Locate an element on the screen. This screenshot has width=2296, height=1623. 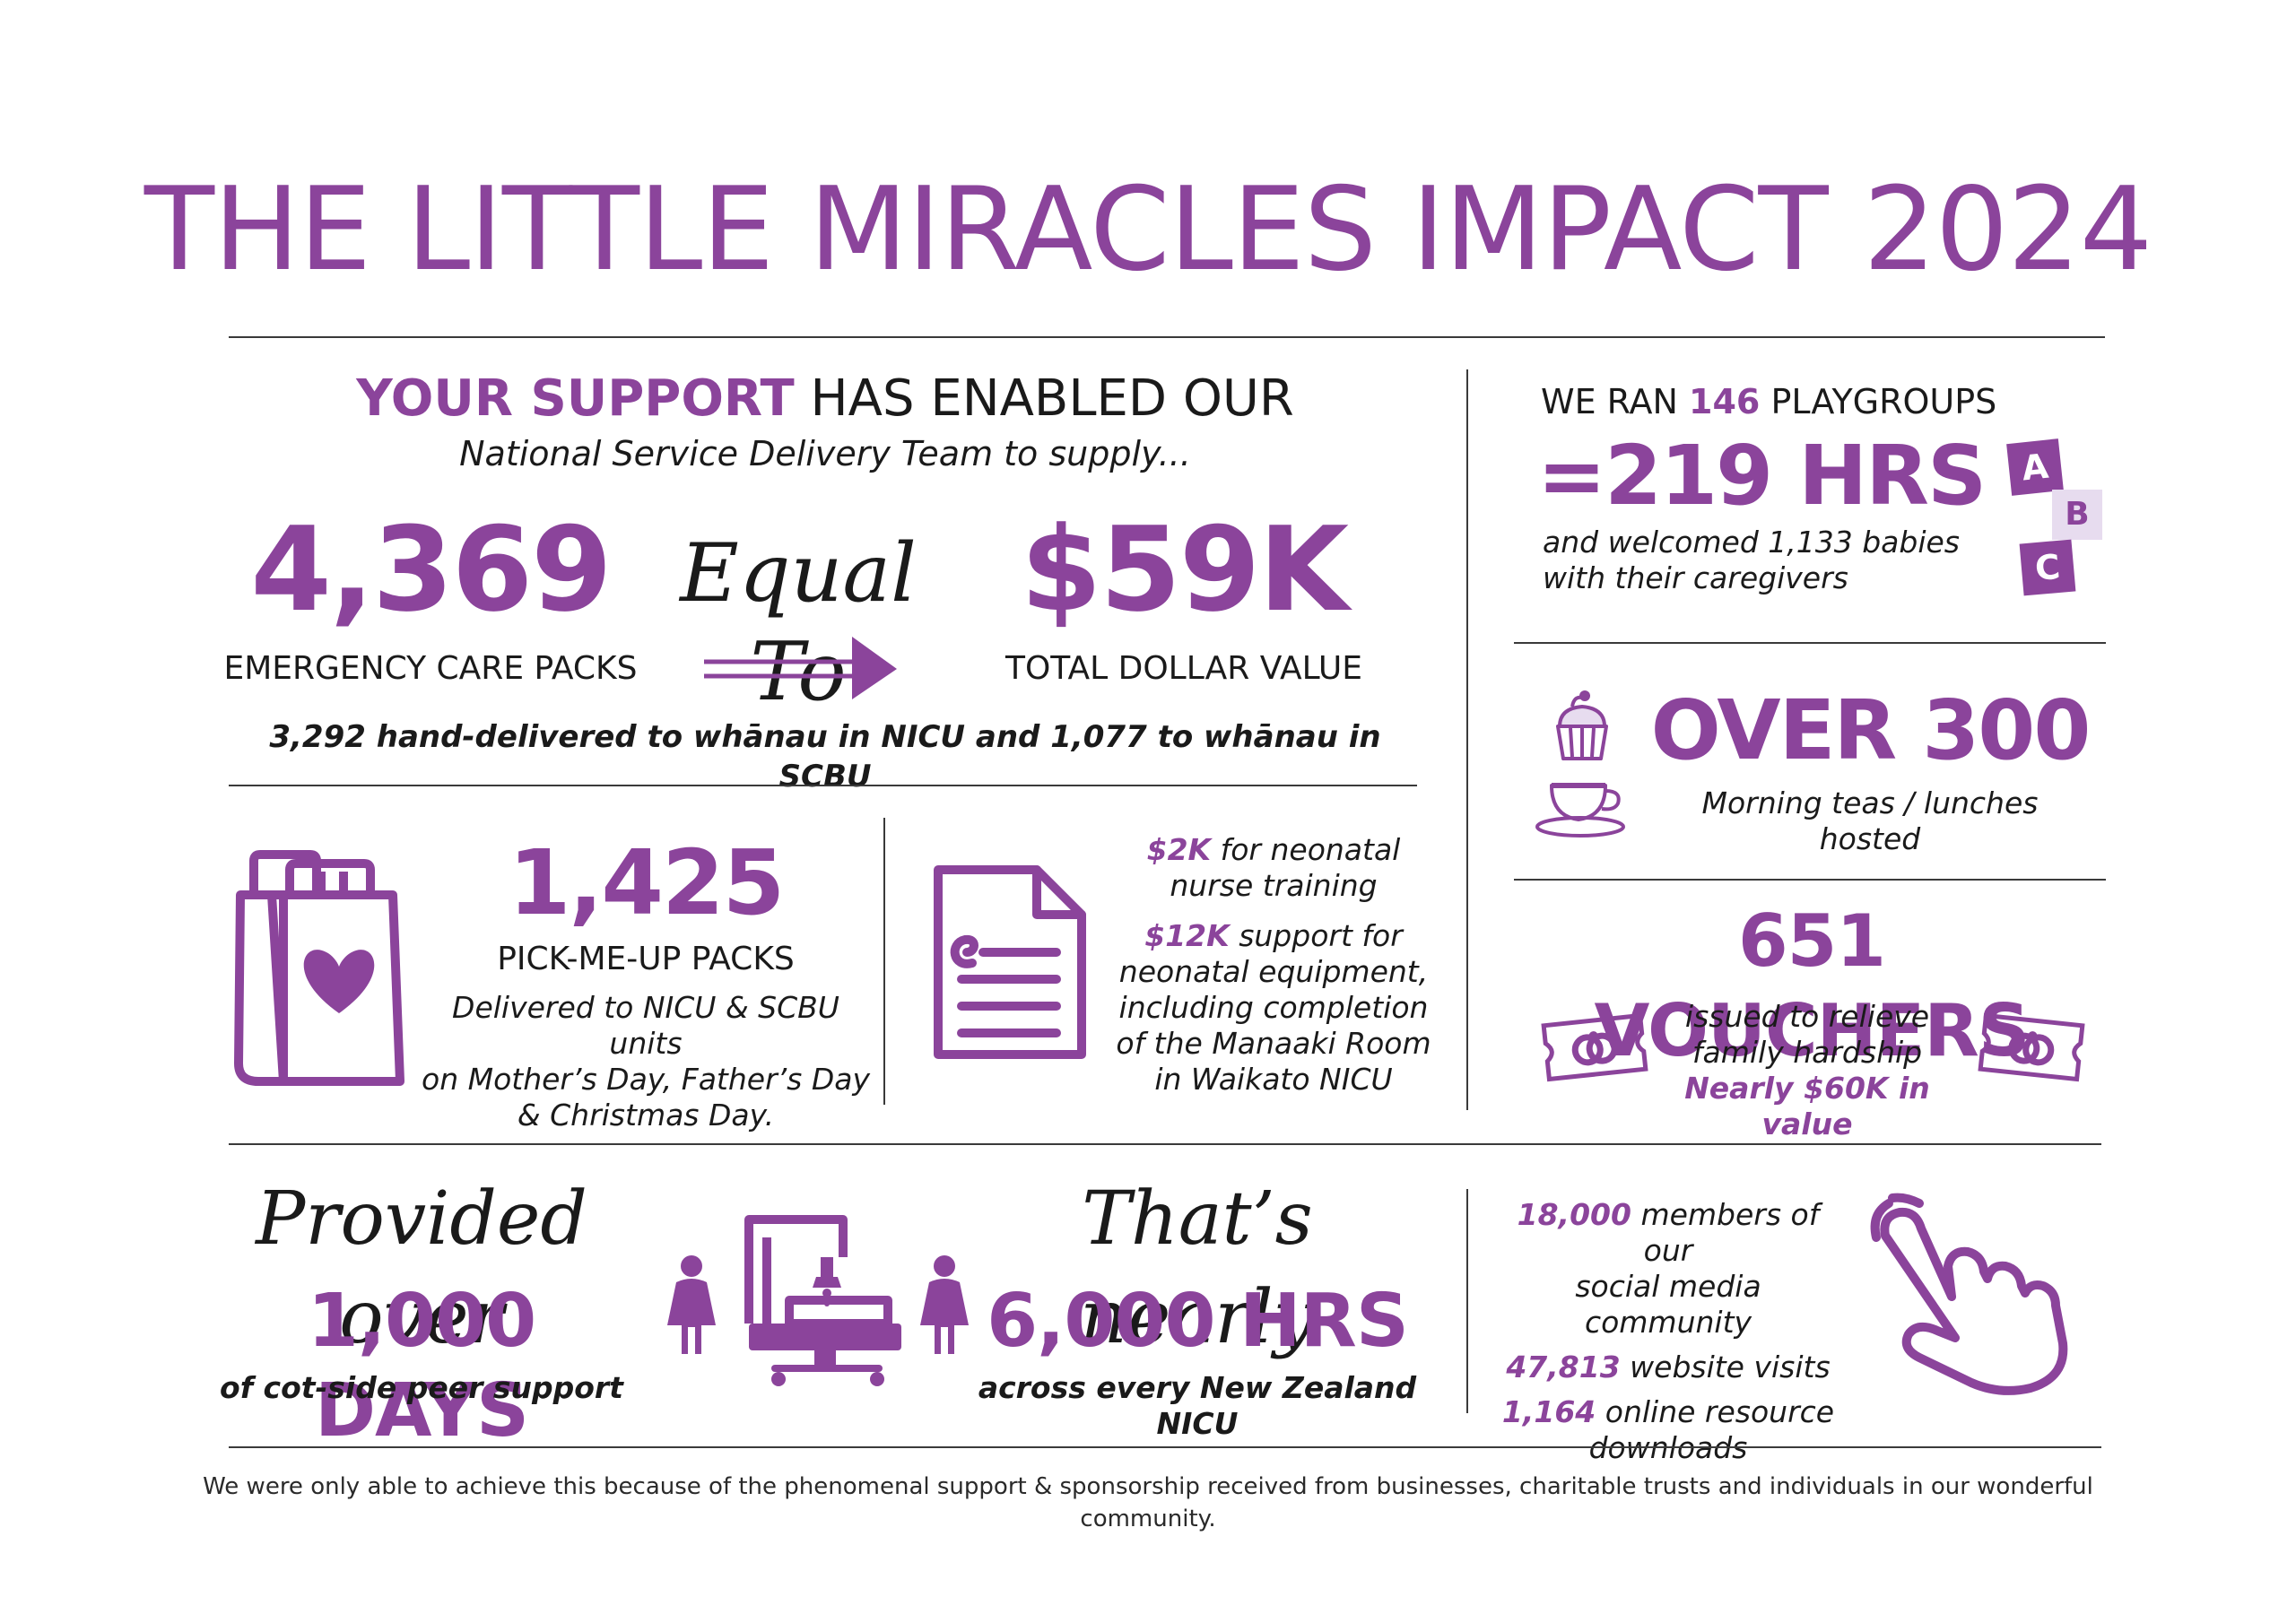
support-heading: YOUR SUPPORT HAS ENABLED OUR is located at coordinates (825, 399).